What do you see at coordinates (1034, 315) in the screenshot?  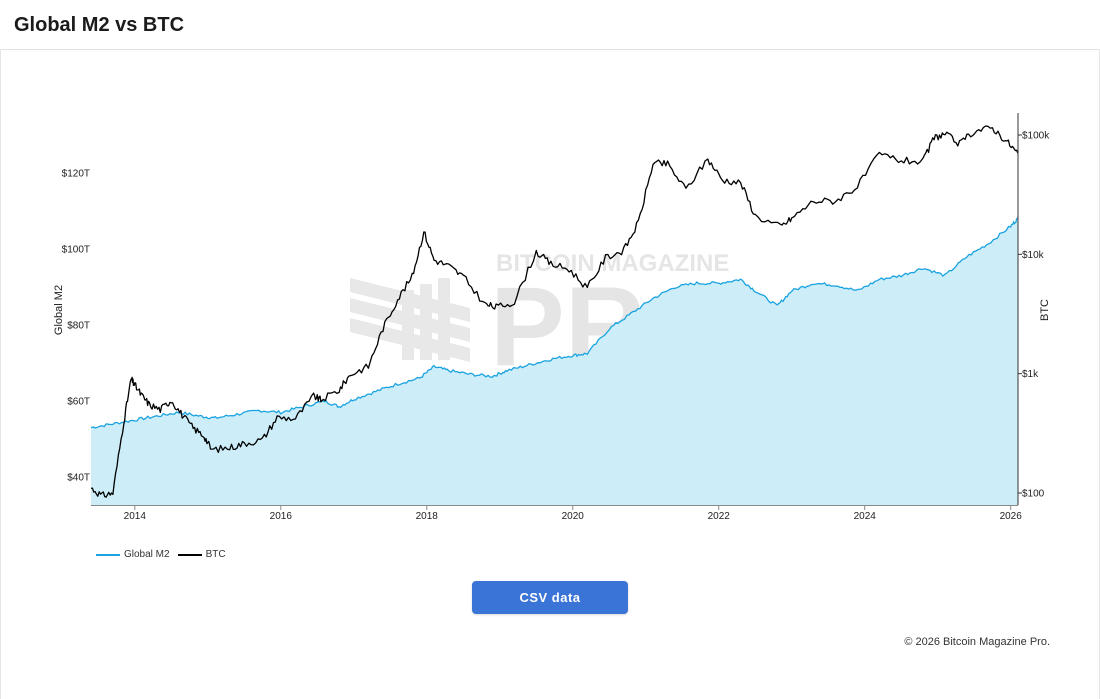 I see `right-axis-ticks: $100 $1k $10k $100k` at bounding box center [1034, 315].